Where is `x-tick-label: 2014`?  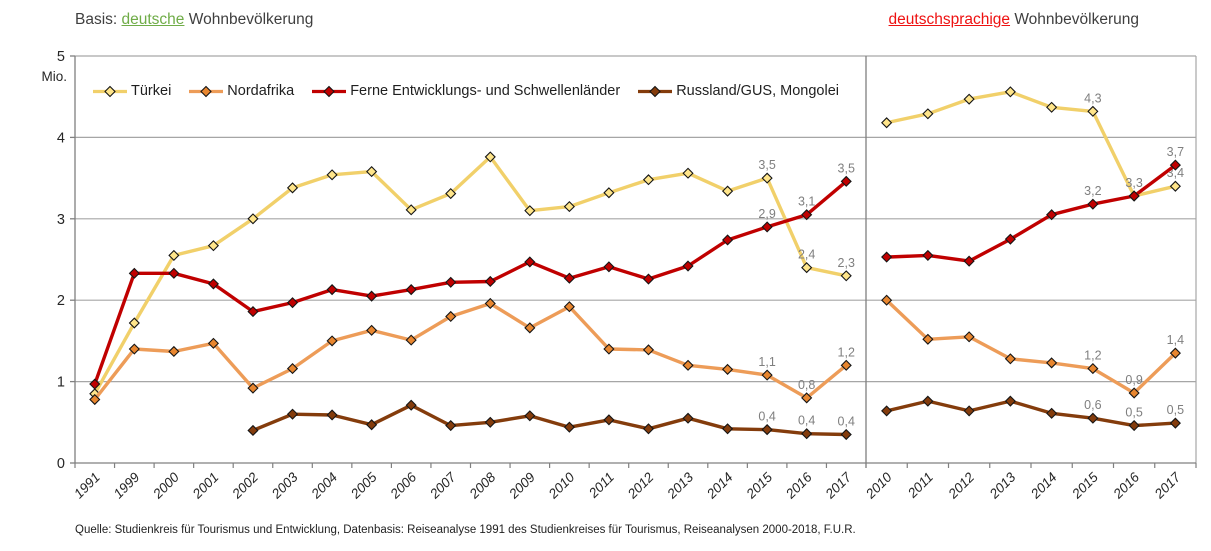 x-tick-label: 2014 is located at coordinates (719, 486).